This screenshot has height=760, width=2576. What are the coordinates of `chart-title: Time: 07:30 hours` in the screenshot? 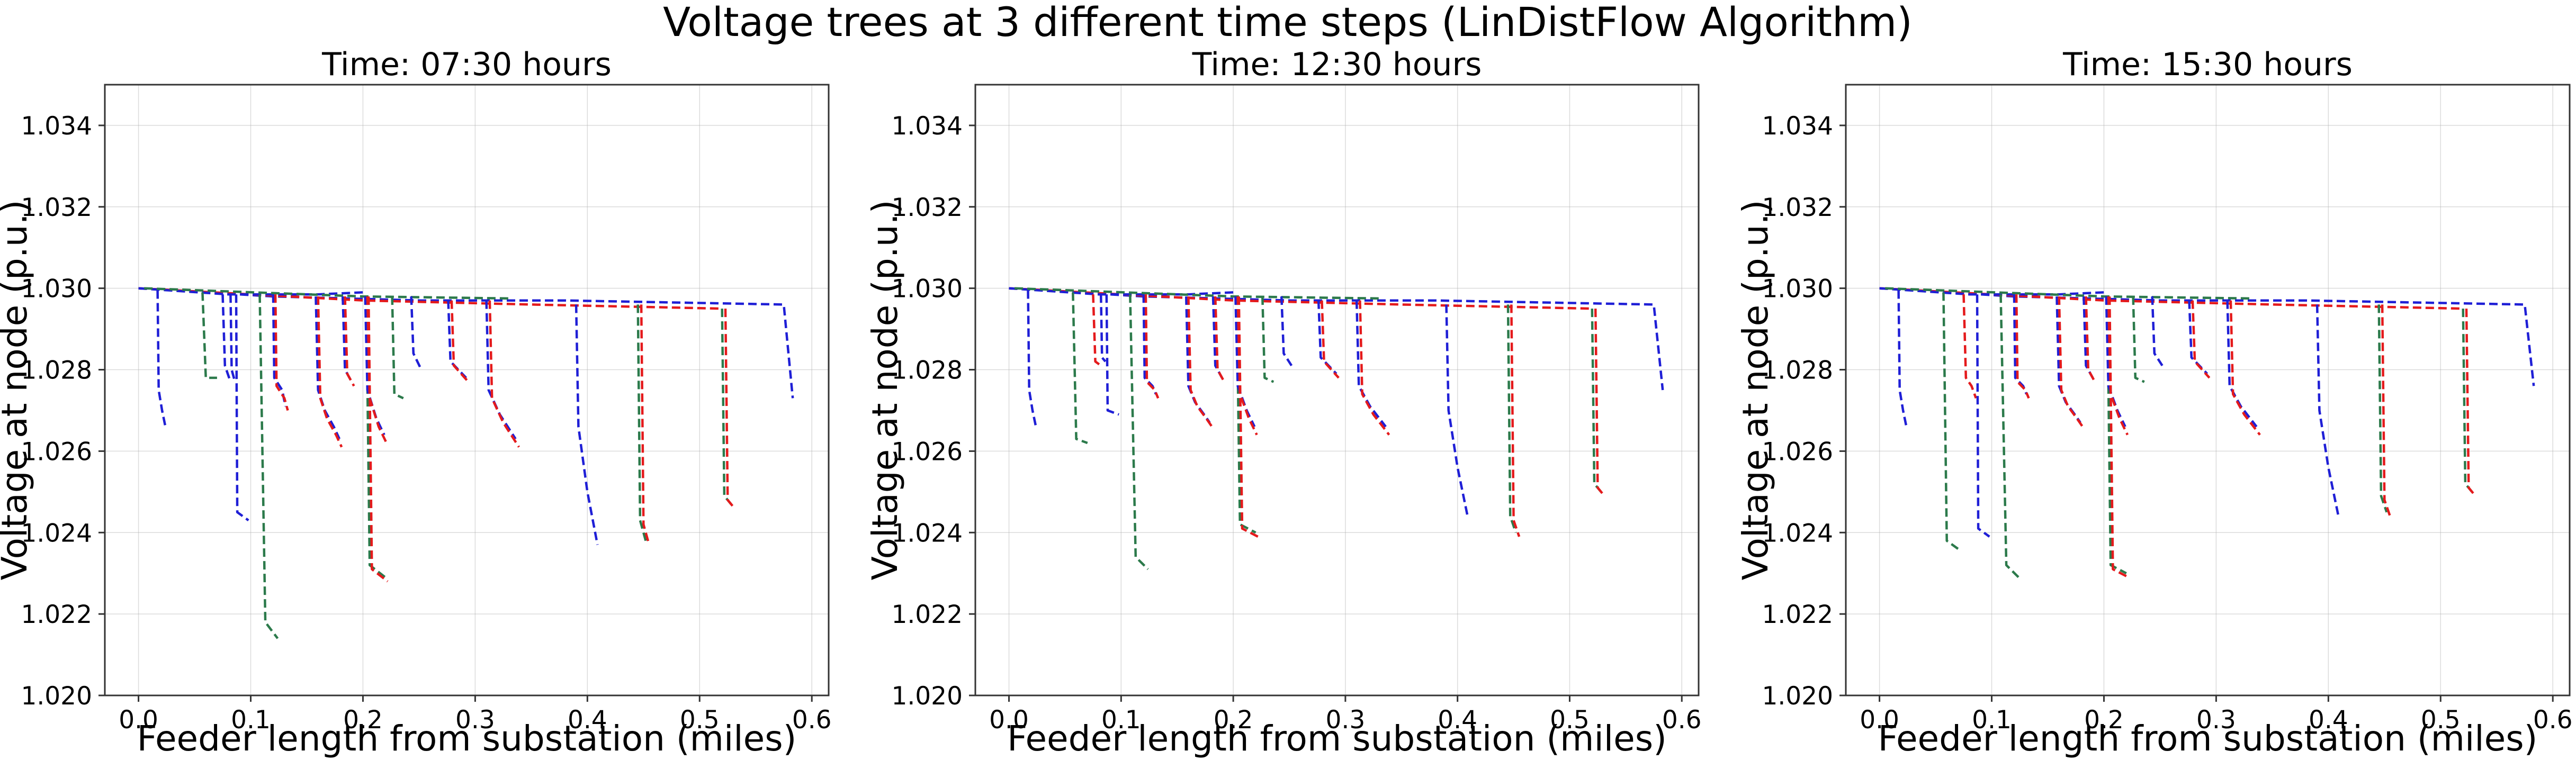 It's located at (466, 64).